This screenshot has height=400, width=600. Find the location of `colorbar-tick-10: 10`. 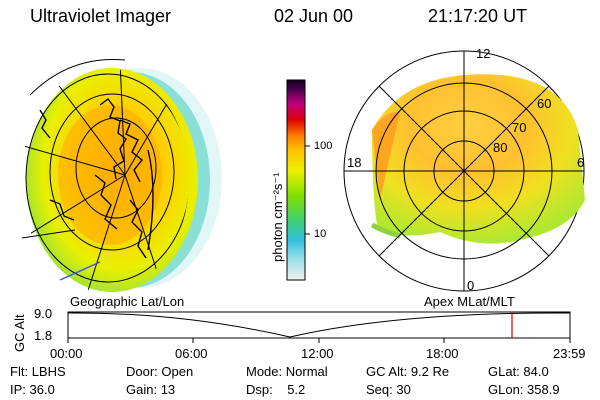

colorbar-tick-10: 10 is located at coordinates (320, 234).